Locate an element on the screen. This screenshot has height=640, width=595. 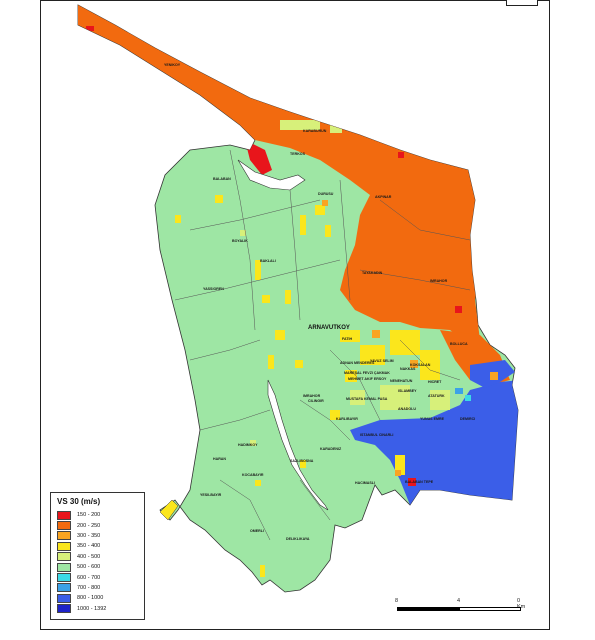
place-label: AKPINAR is located at coordinates (383, 197).